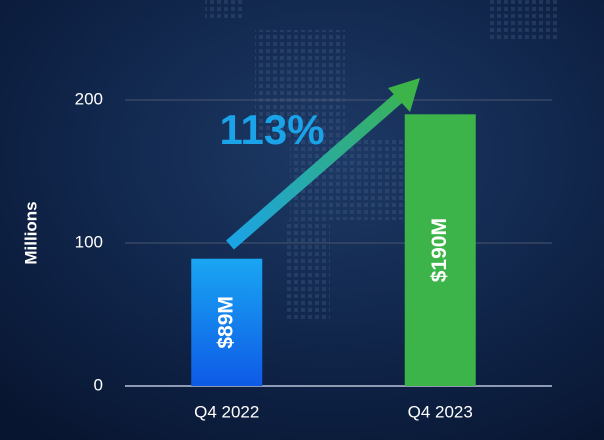 Image resolution: width=604 pixels, height=440 pixels. What do you see at coordinates (98, 384) in the screenshot?
I see `y-tick-label: 0` at bounding box center [98, 384].